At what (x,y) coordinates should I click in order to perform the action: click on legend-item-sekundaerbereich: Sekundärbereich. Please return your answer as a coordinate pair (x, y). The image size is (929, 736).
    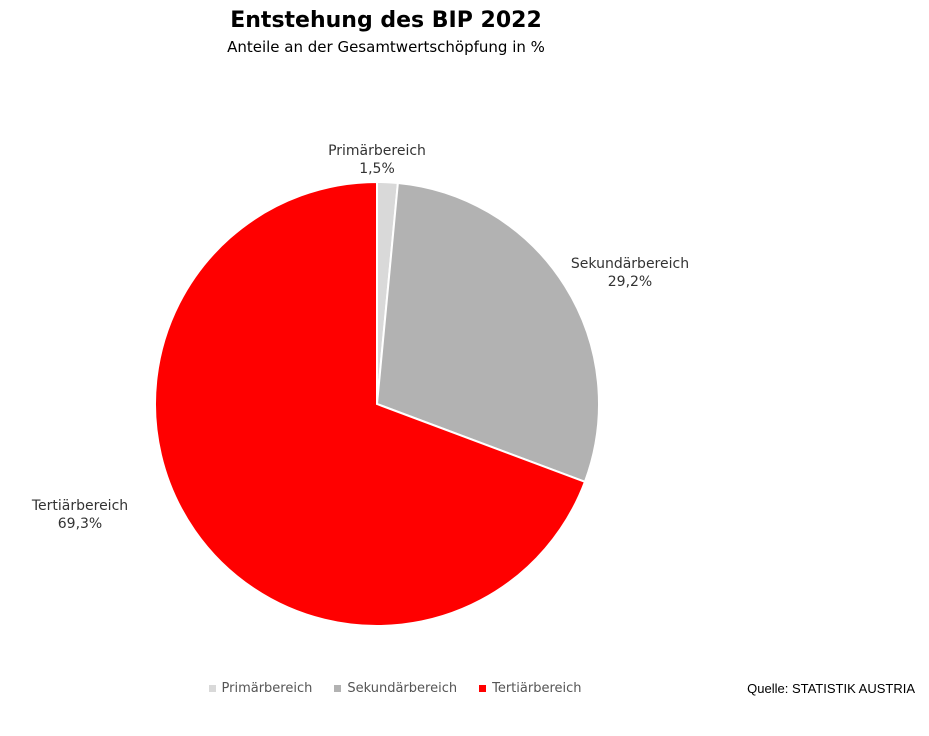
    Looking at the image, I should click on (395, 688).